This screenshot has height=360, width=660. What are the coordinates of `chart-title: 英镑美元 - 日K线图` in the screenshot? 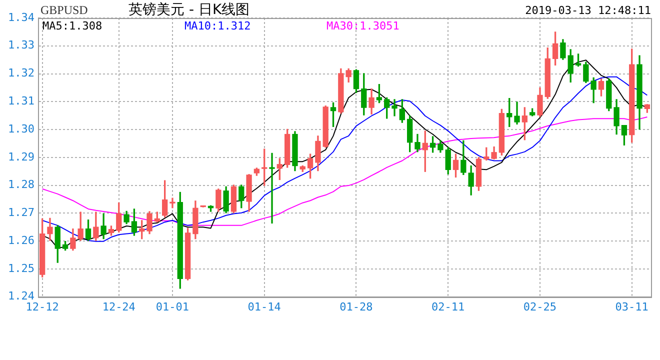 It's located at (189, 10).